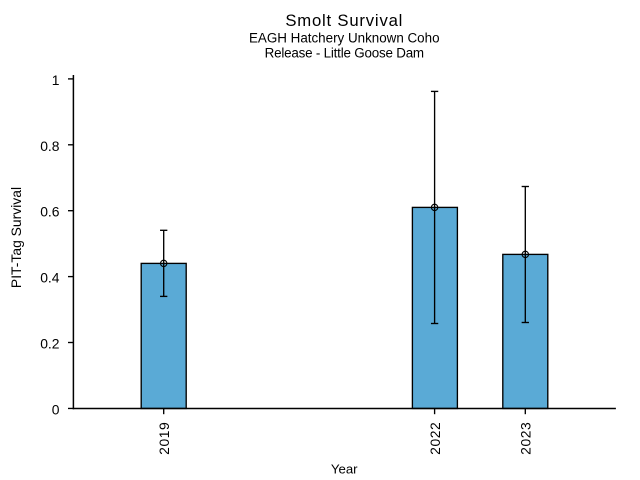  What do you see at coordinates (50, 344) in the screenshot?
I see `svg-text: 0.2` at bounding box center [50, 344].